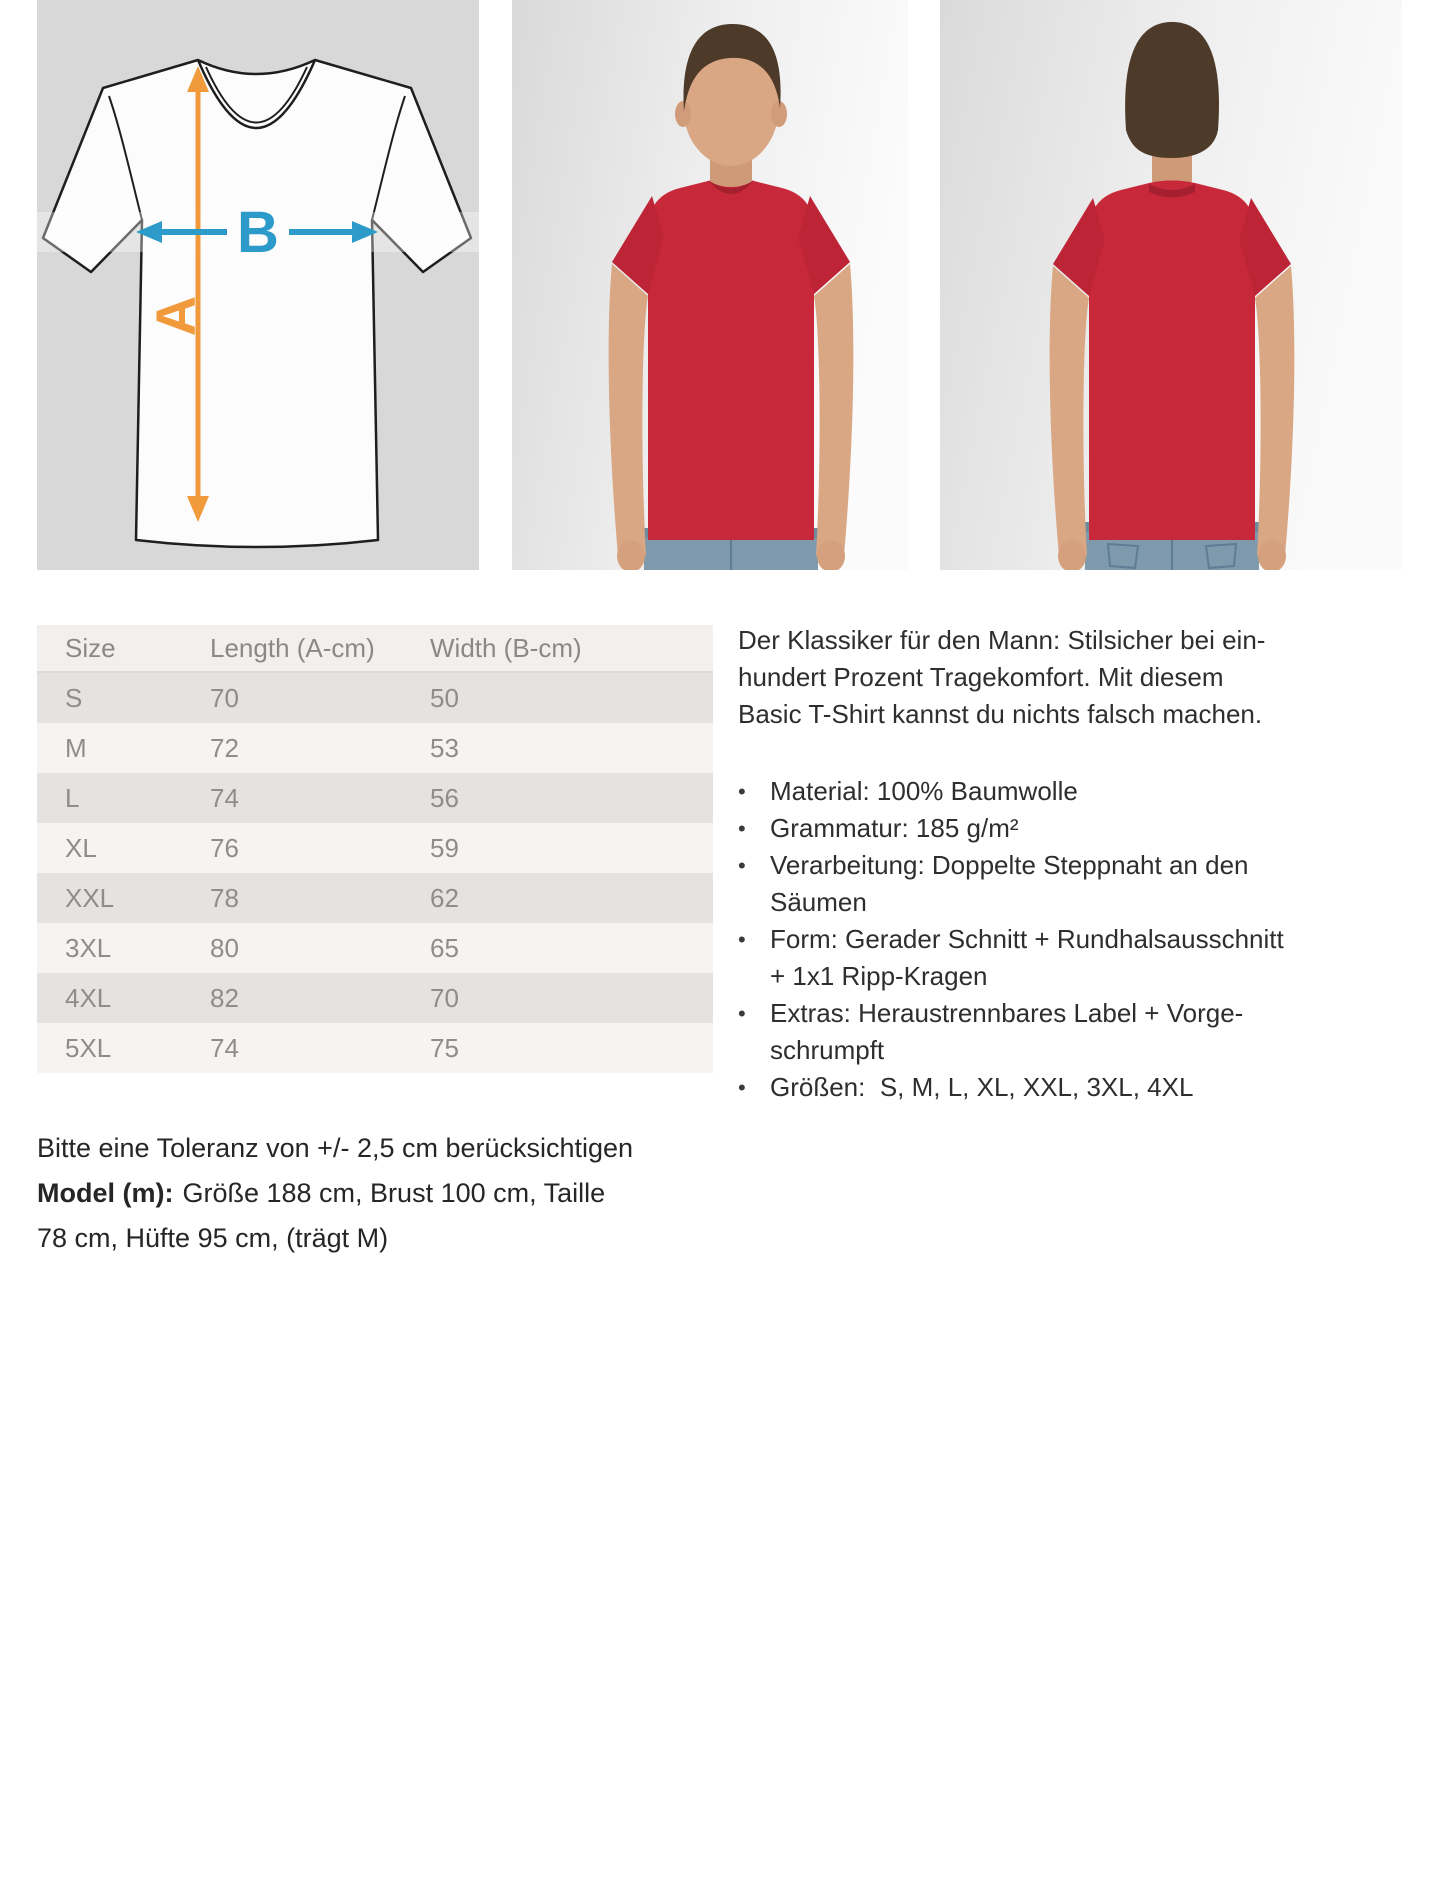 The height and width of the screenshot is (1886, 1445). I want to click on size-cell: XL, so click(81, 847).